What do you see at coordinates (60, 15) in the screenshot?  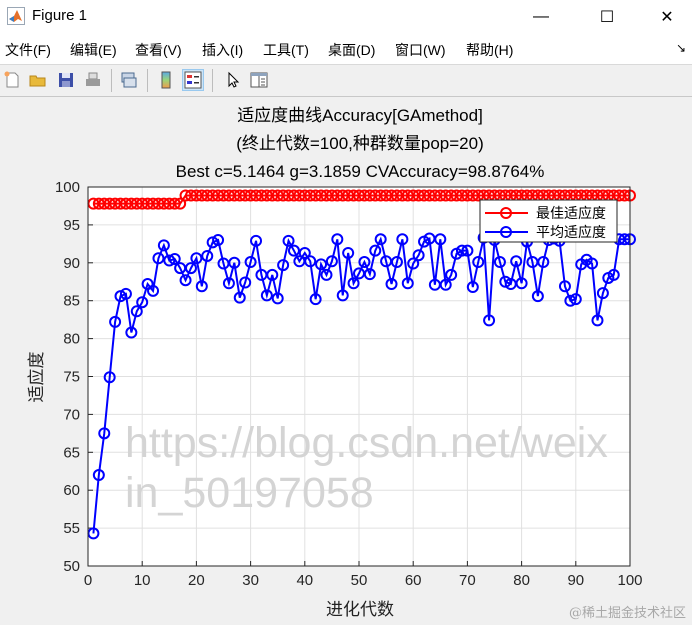 I see `window-title: Figure 1` at bounding box center [60, 15].